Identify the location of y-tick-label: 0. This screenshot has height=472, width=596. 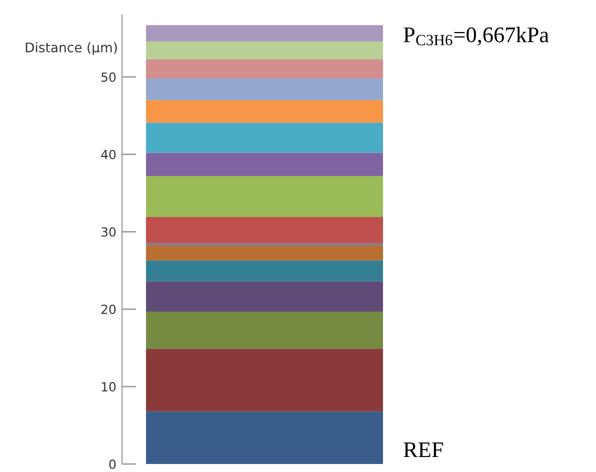
(112, 464).